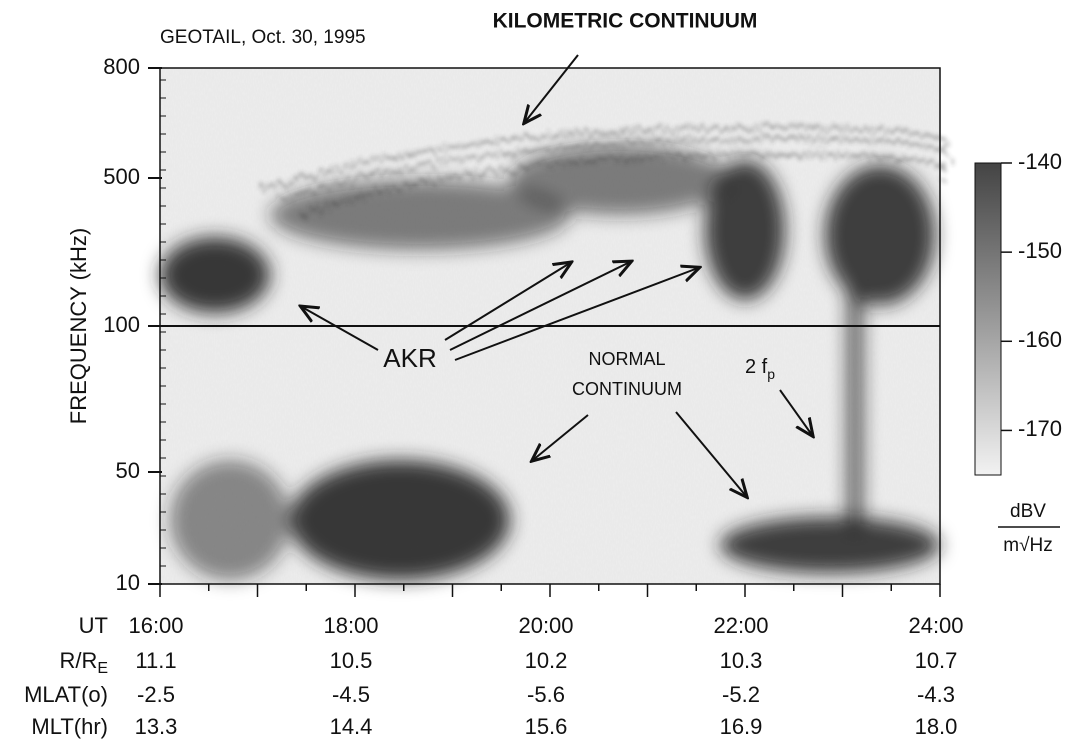 This screenshot has width=1080, height=749. What do you see at coordinates (936, 694) in the screenshot?
I see `ephemeris-value: -4.3` at bounding box center [936, 694].